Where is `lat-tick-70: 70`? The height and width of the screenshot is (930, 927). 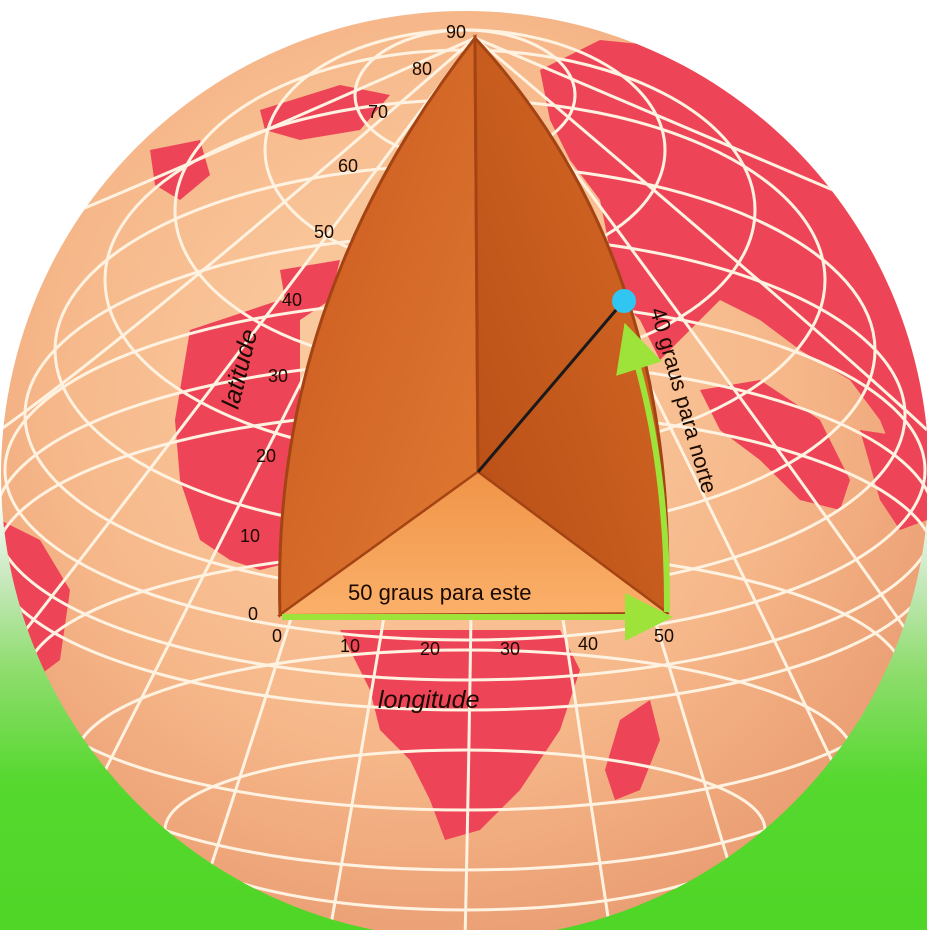
lat-tick-70: 70 is located at coordinates (378, 112).